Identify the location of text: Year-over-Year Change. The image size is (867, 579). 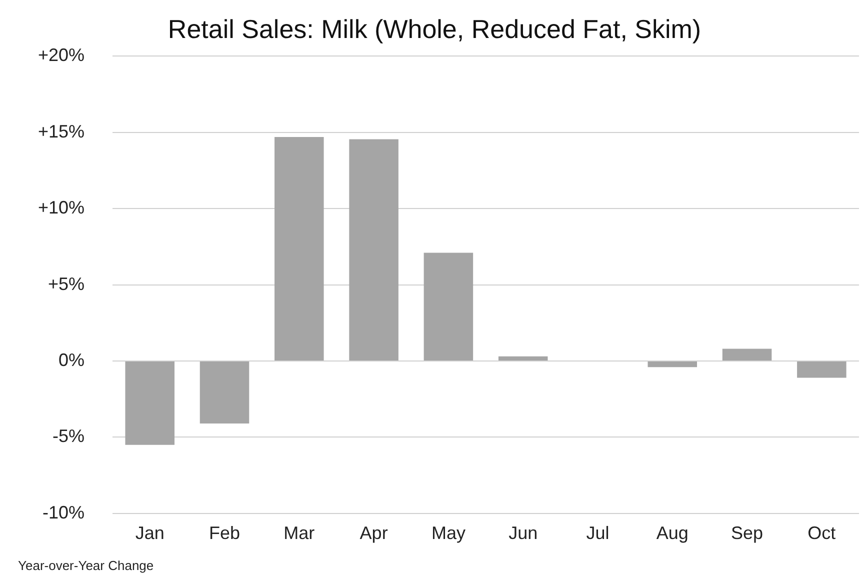
(86, 565).